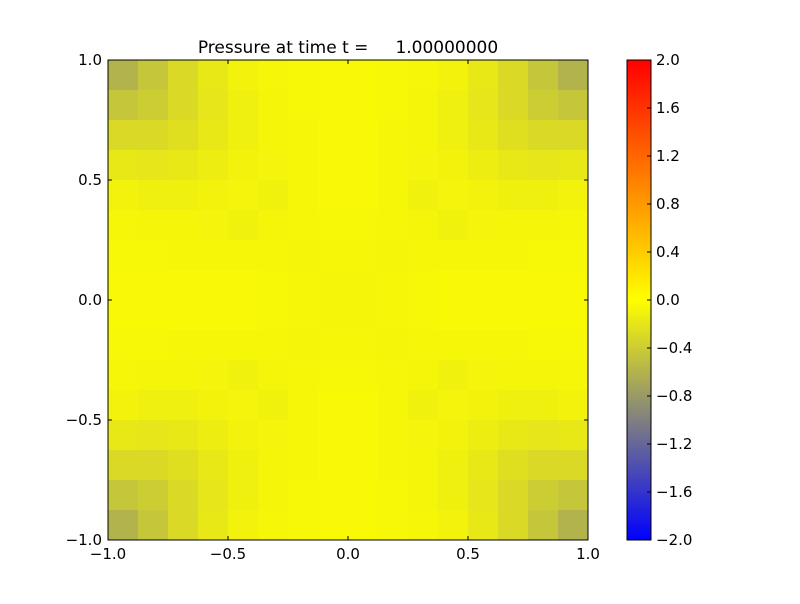 Image resolution: width=800 pixels, height=604 pixels. I want to click on colorbar-tick-label: −1.2, so click(674, 444).